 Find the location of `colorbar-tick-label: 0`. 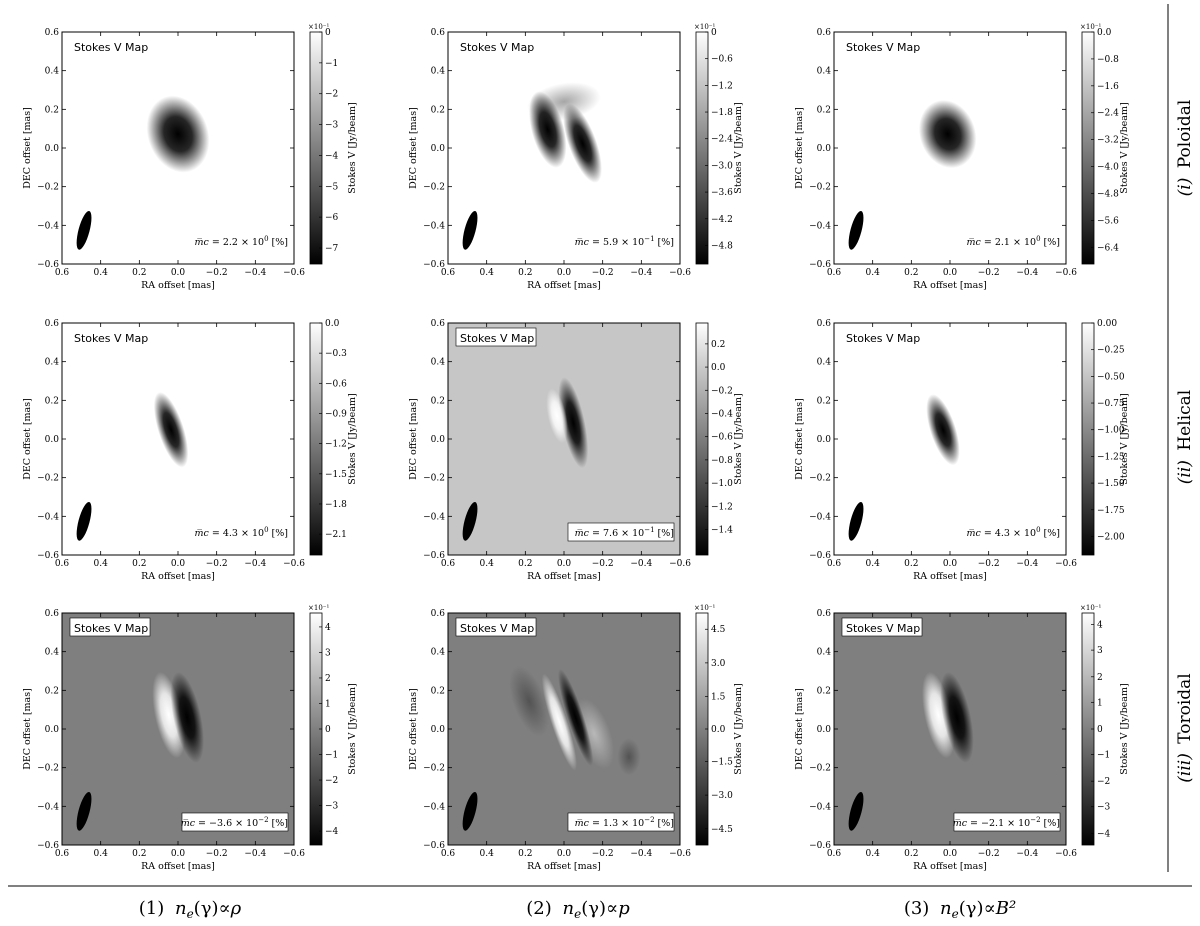

colorbar-tick-label: 0 is located at coordinates (328, 33).